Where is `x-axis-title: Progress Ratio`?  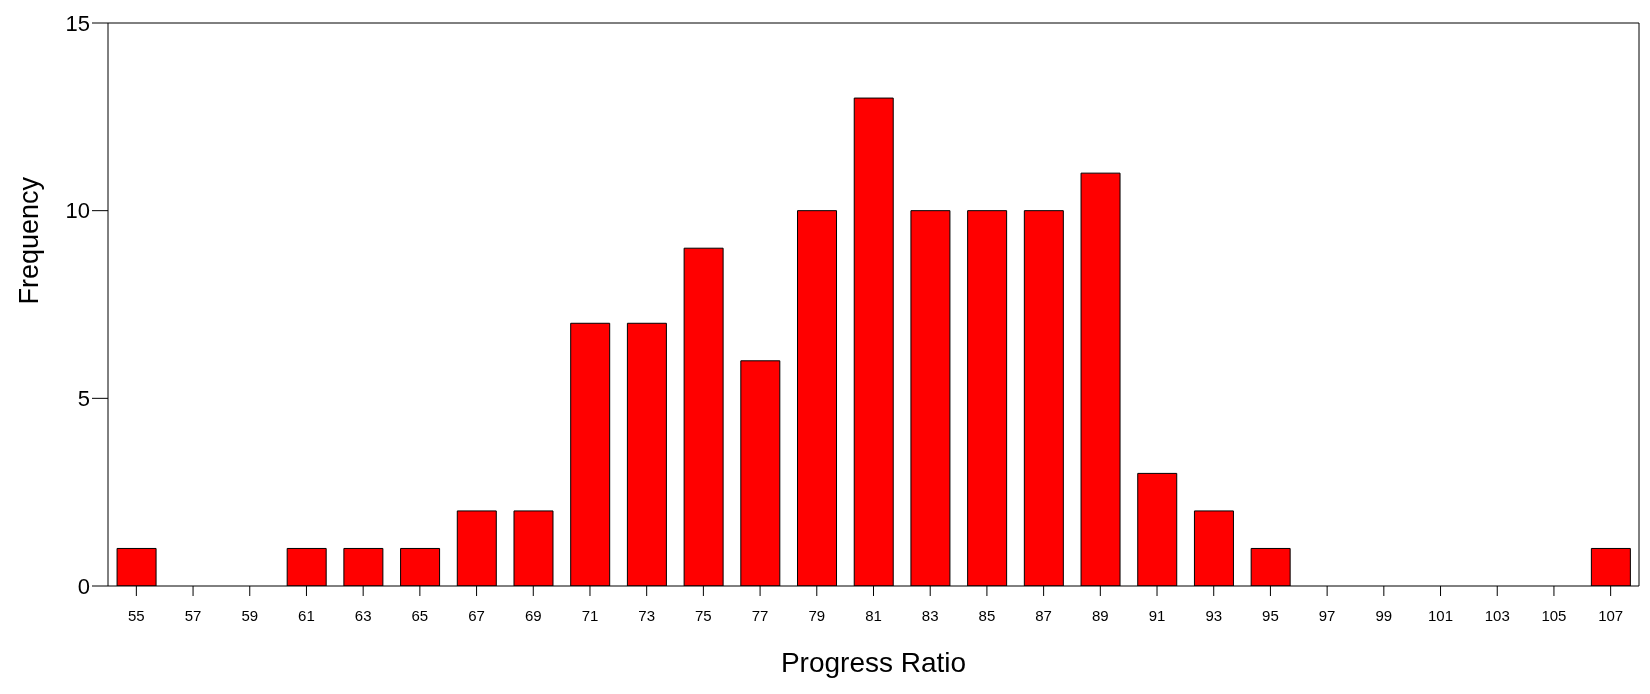 x-axis-title: Progress Ratio is located at coordinates (873, 662).